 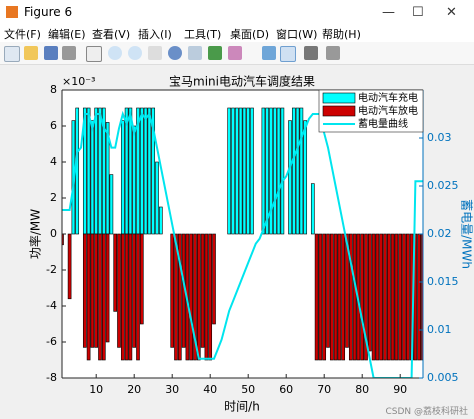 What do you see at coordinates (53, 233) in the screenshot?
I see `y-tick-label: 0` at bounding box center [53, 233].